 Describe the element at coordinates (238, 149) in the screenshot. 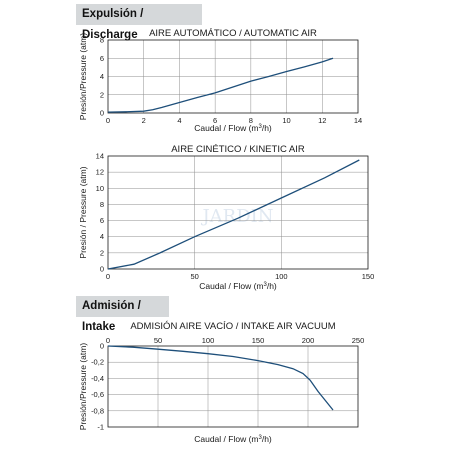

I see `chart-title: AIRE CINÉTICO / KINETIC AIR` at that location.